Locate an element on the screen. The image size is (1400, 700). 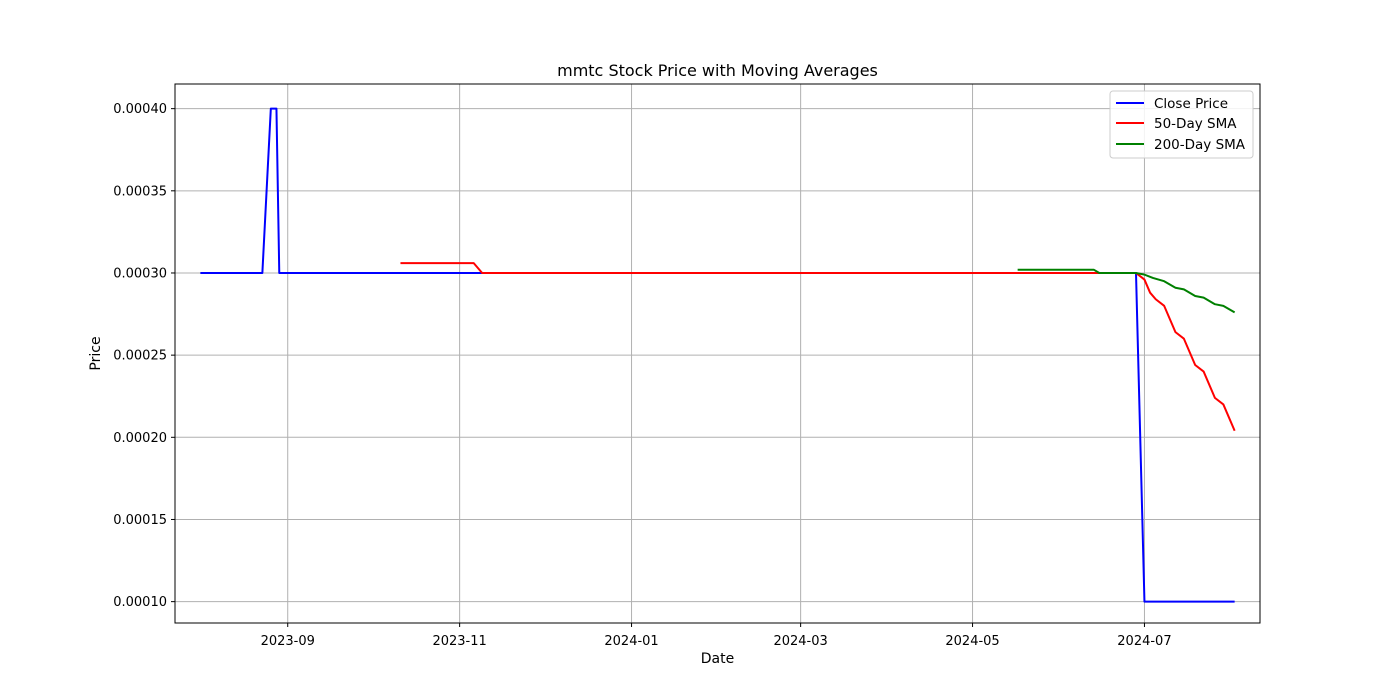
legend: Close Price 50-Day SMA 200-Day SMA is located at coordinates (1181, 124).